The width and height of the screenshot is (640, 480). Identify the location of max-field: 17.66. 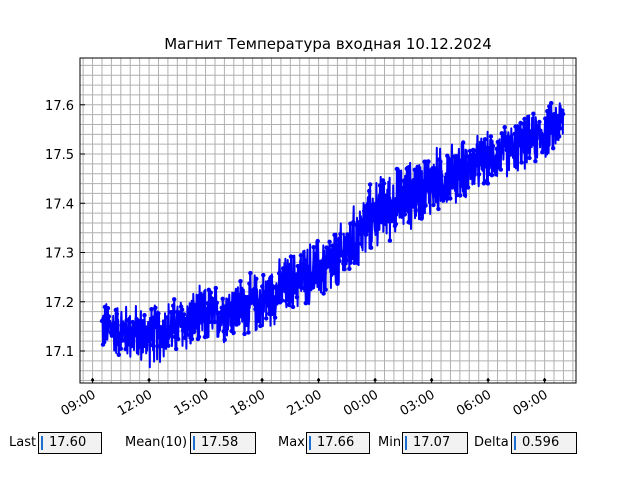
(338, 443).